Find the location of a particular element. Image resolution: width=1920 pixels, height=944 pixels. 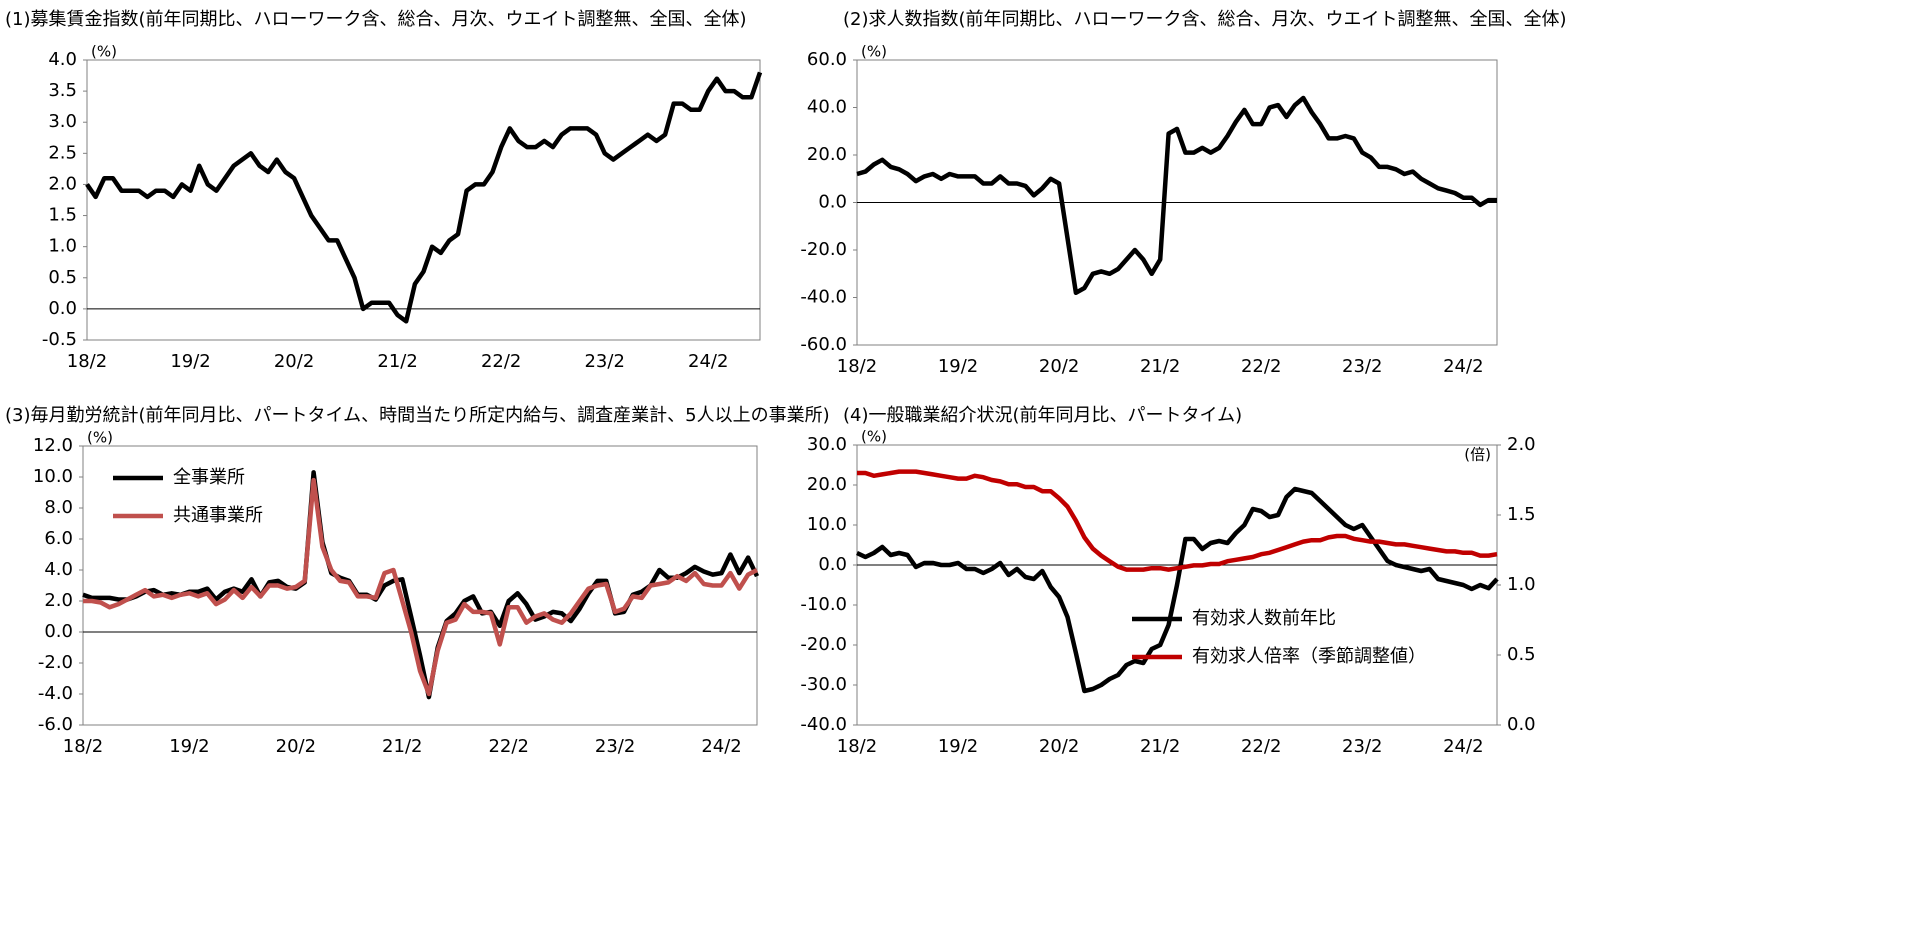

y2-tick-label: 1.0 is located at coordinates (1521, 584).